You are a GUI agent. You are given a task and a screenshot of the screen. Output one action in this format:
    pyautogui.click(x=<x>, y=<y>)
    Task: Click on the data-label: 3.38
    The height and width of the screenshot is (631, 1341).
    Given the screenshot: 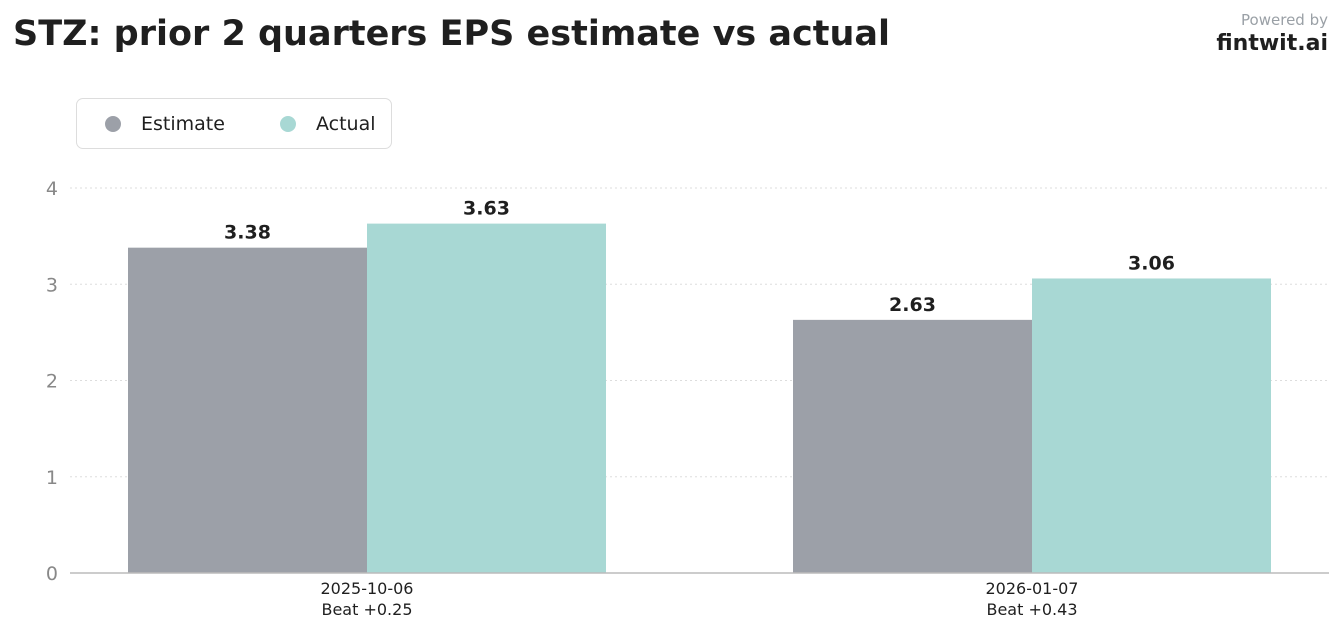 What is the action you would take?
    pyautogui.click(x=247, y=233)
    